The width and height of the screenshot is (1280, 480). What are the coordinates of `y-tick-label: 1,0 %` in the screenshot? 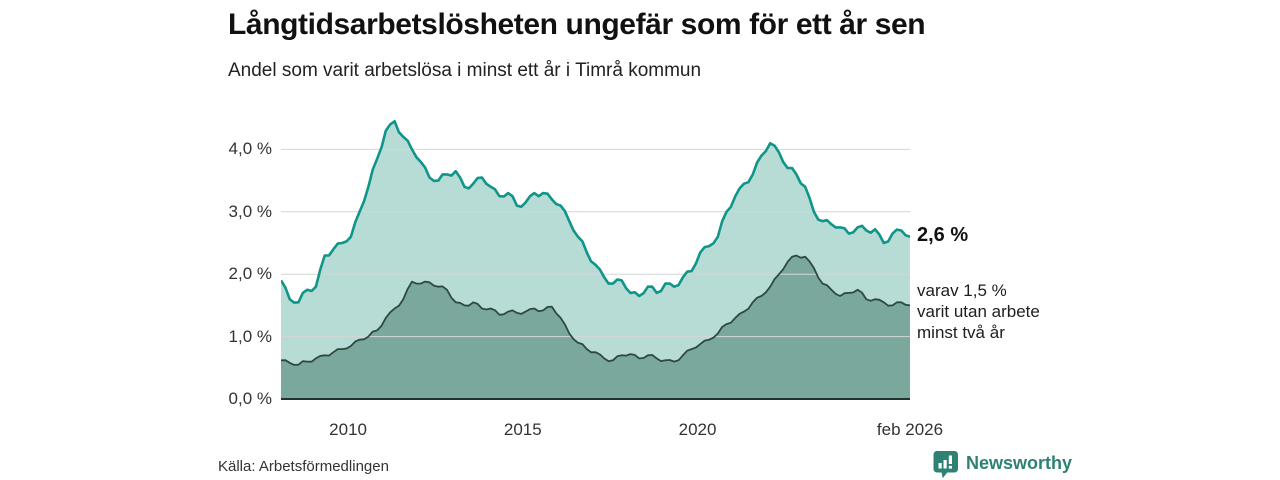 It's located at (250, 336).